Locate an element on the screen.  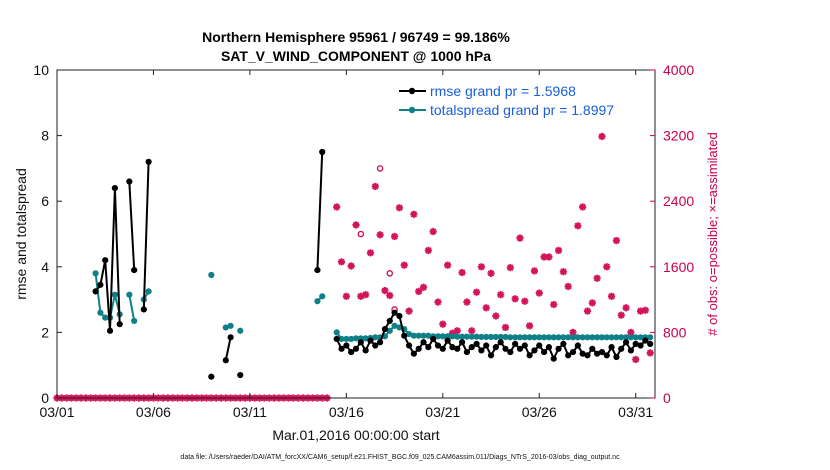
obs-possible-marker is located at coordinates (390, 273).